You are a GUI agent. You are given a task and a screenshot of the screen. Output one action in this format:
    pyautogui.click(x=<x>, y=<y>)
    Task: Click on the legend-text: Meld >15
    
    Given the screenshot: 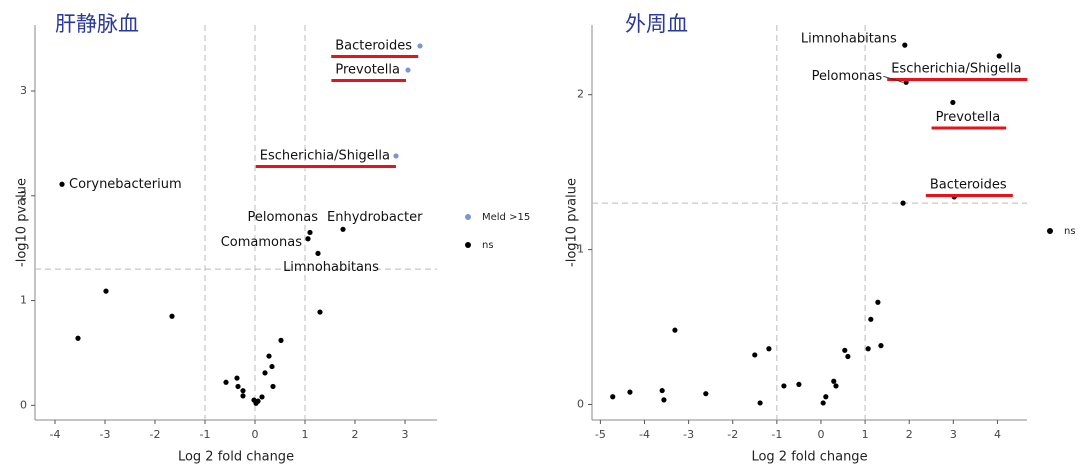 What is the action you would take?
    pyautogui.click(x=506, y=217)
    